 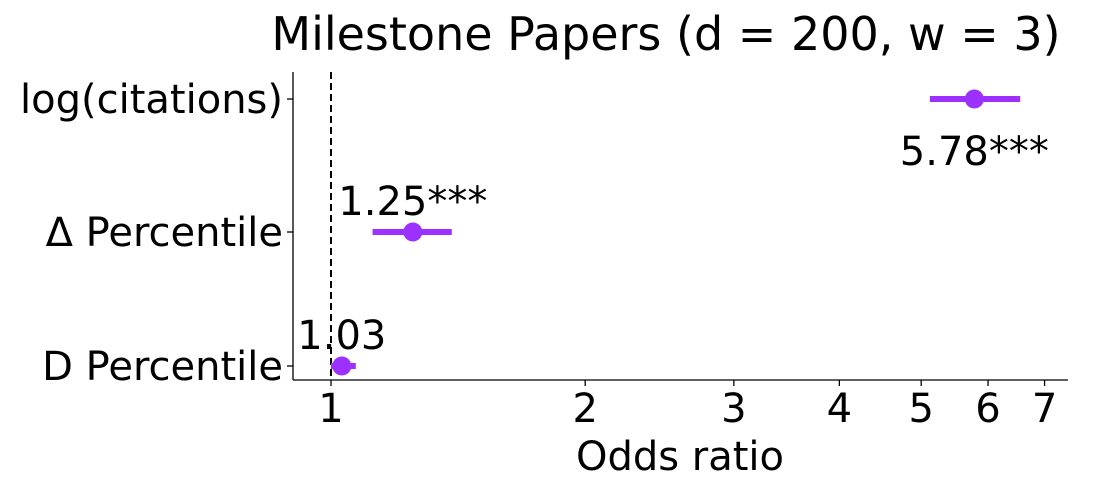 I want to click on x-axis-label: Odds ratio, so click(x=680, y=457).